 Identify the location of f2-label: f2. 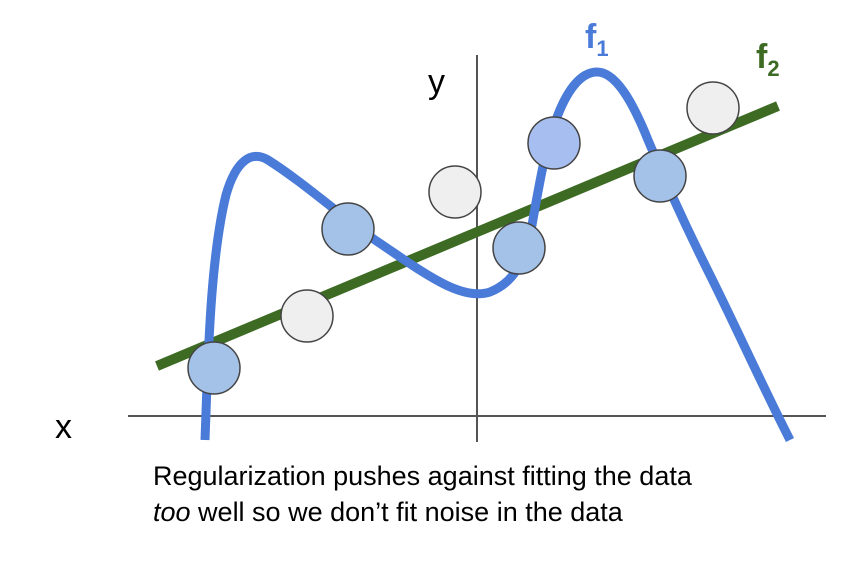
(768, 59).